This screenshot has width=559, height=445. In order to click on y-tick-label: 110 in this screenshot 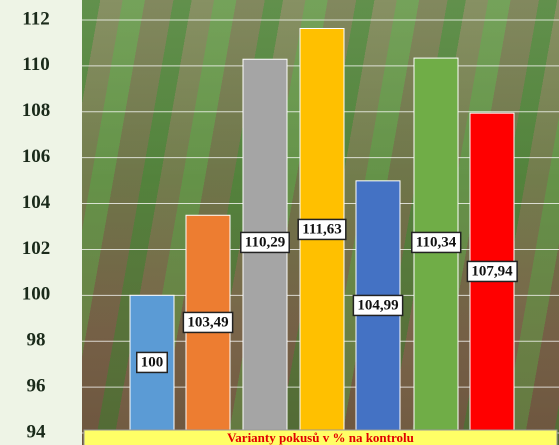, I will do `click(35, 64)`.